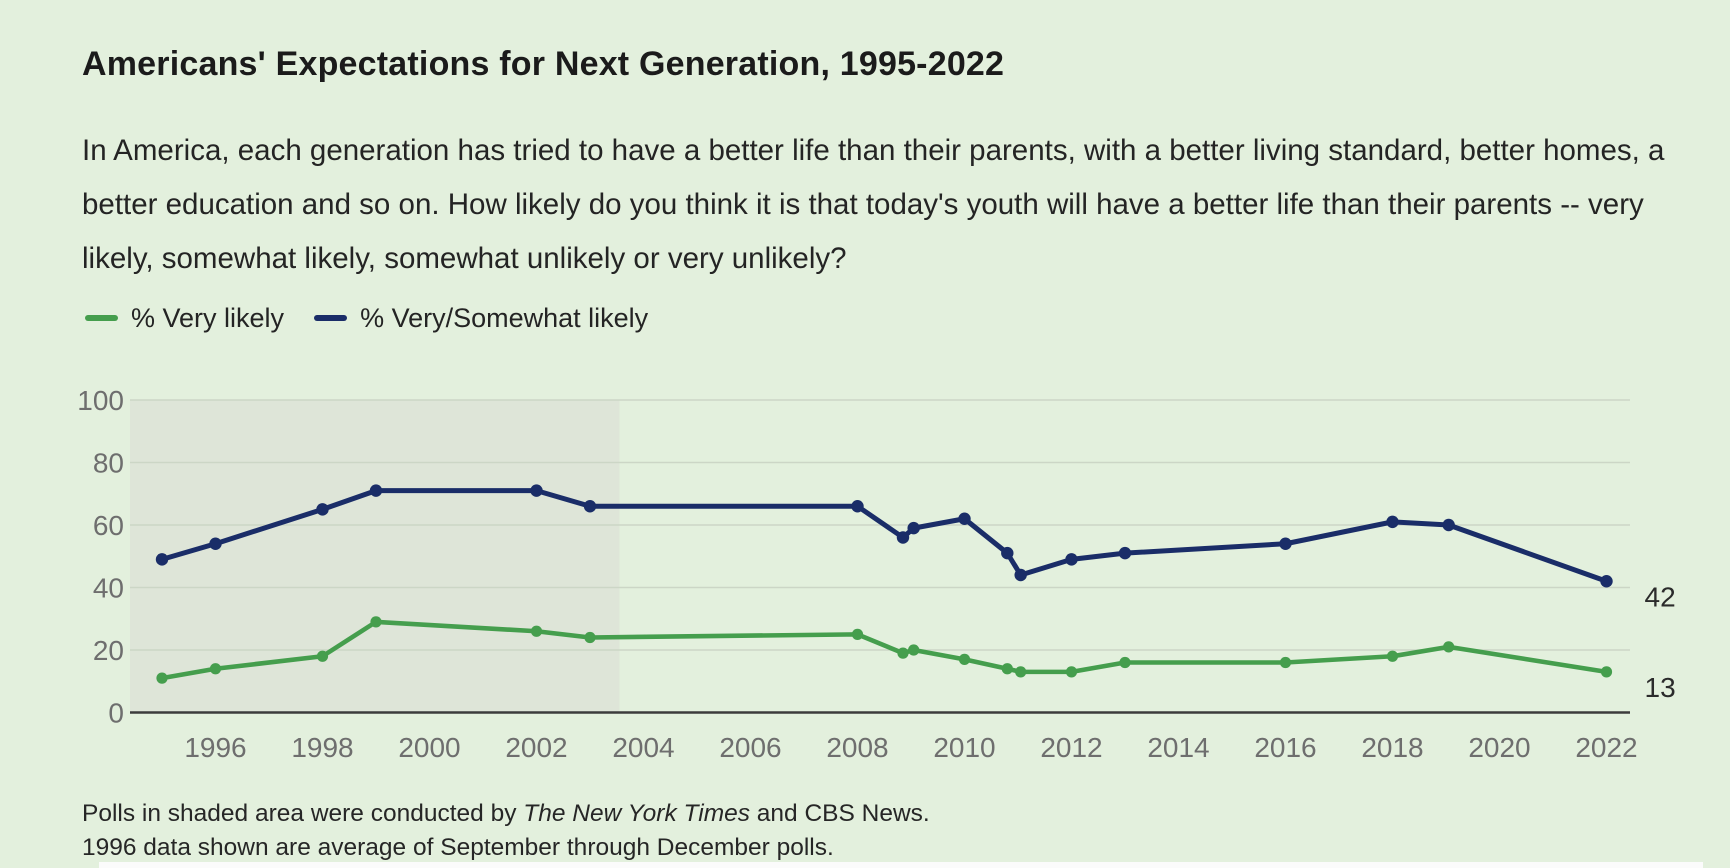  What do you see at coordinates (643, 747) in the screenshot?
I see `x-tick-label: 2004` at bounding box center [643, 747].